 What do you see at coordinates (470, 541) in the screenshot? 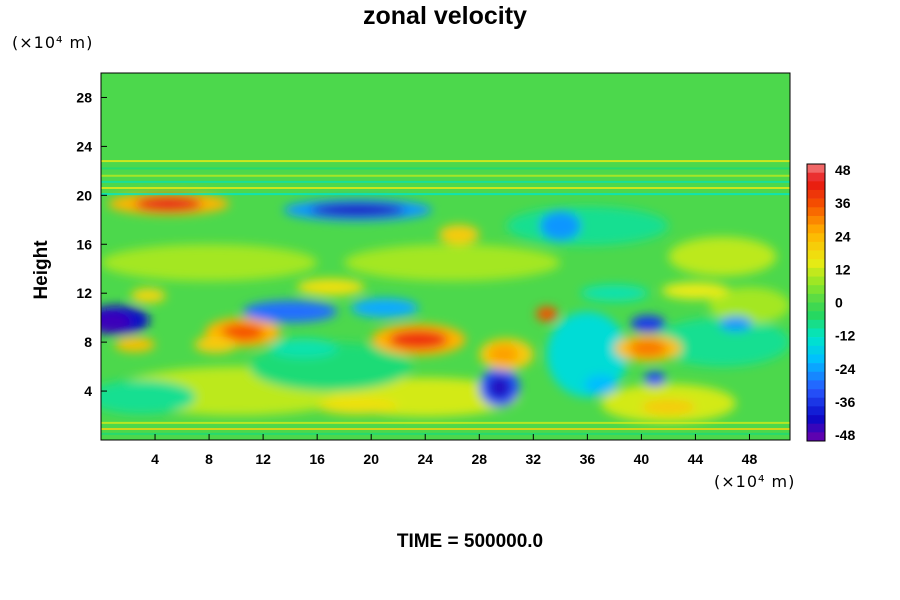
I see `time-label: TIME = 500000.0` at bounding box center [470, 541].